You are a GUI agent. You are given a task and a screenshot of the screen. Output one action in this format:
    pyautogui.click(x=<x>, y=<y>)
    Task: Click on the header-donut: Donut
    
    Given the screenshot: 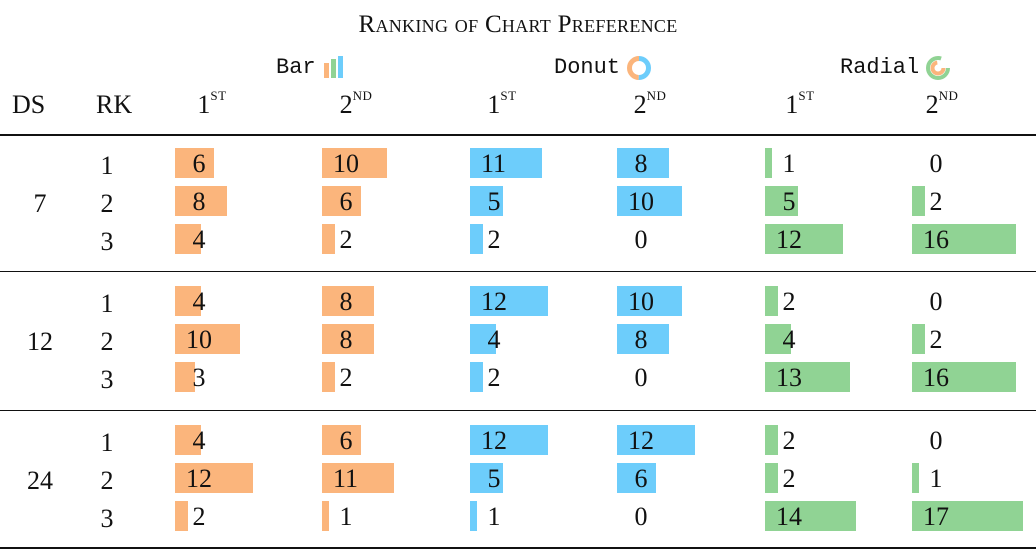 What is the action you would take?
    pyautogui.click(x=603, y=67)
    